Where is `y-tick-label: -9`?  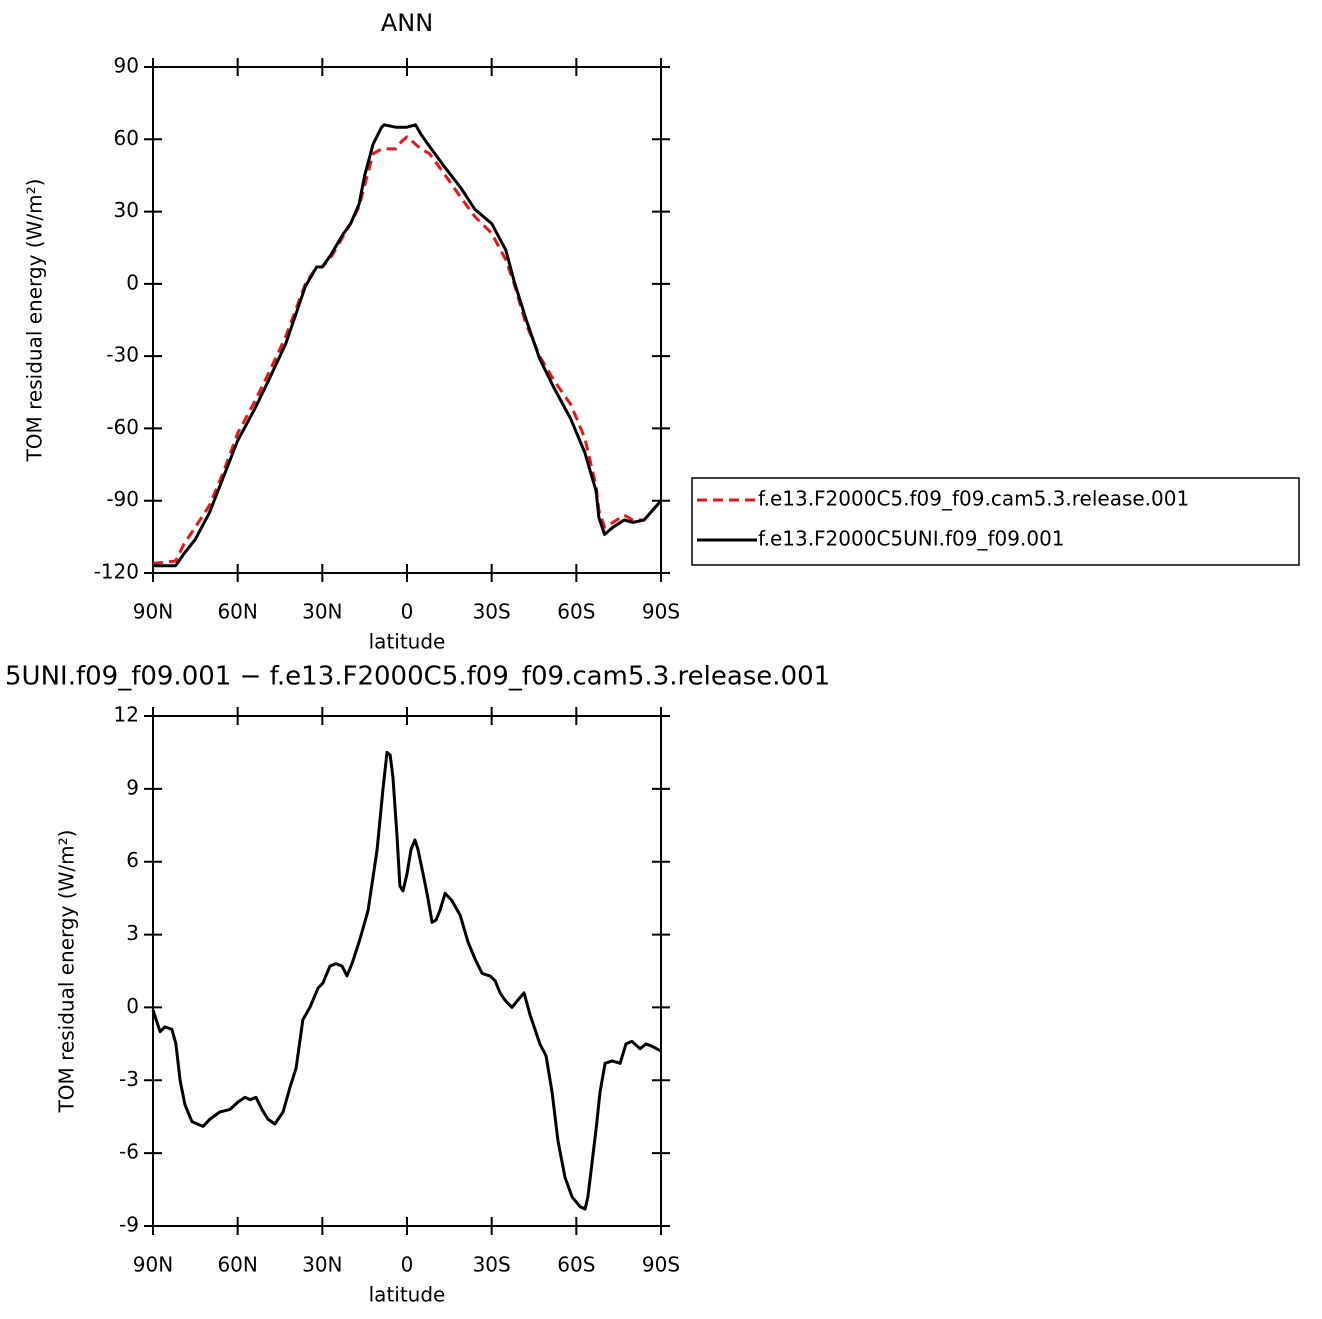
y-tick-label: -9 is located at coordinates (129, 1225).